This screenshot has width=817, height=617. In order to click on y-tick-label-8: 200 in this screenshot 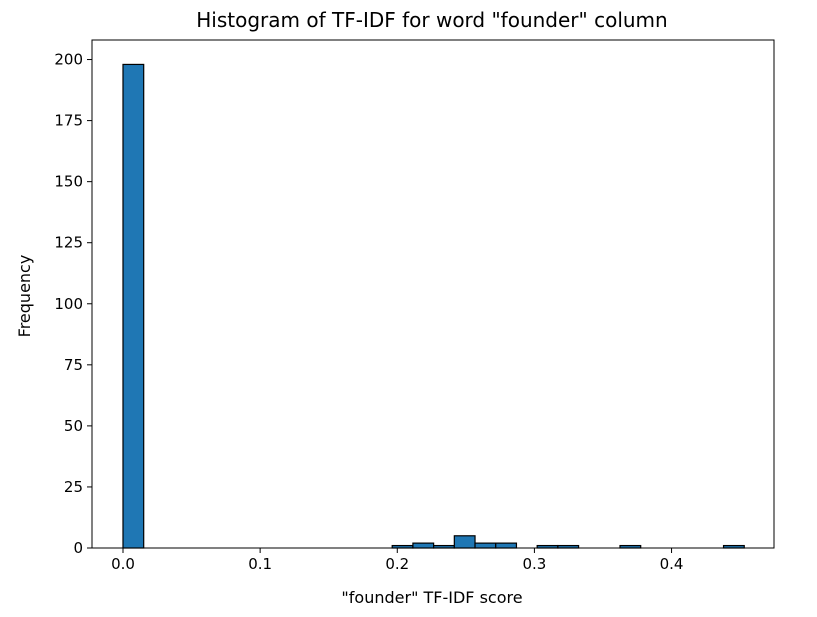, I will do `click(68, 60)`.